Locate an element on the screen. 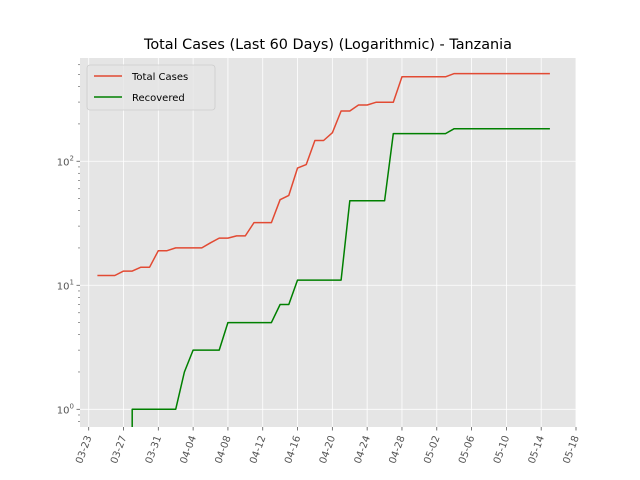 This screenshot has width=640, height=480. x-tick-label: 03-31 is located at coordinates (154, 449).